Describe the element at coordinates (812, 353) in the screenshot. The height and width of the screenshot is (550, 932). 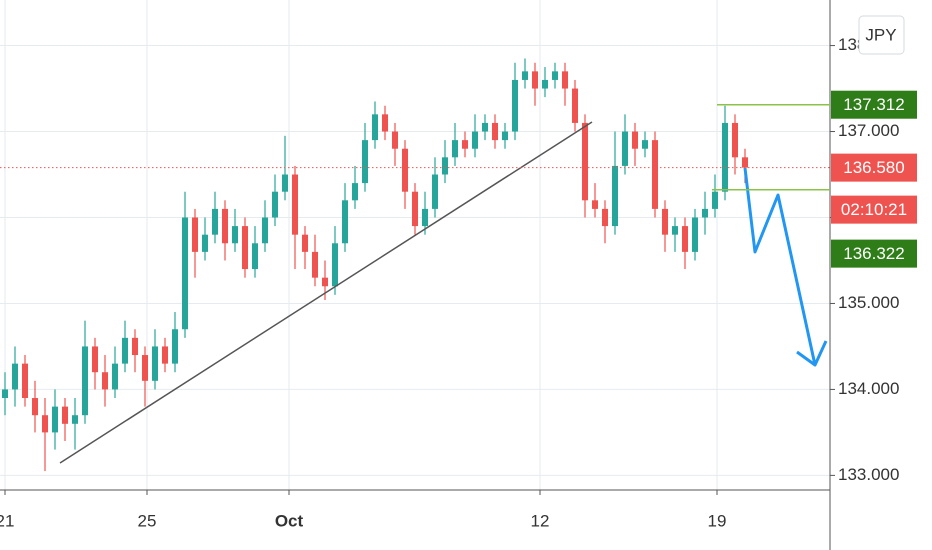
I see `arrow-head` at that location.